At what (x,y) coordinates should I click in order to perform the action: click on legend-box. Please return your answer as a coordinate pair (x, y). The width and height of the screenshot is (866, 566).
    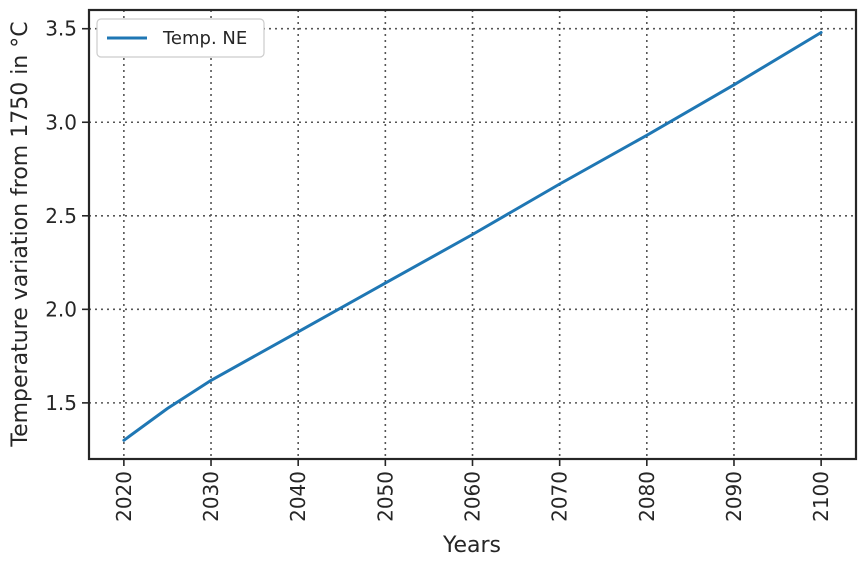
    Looking at the image, I should click on (180, 38).